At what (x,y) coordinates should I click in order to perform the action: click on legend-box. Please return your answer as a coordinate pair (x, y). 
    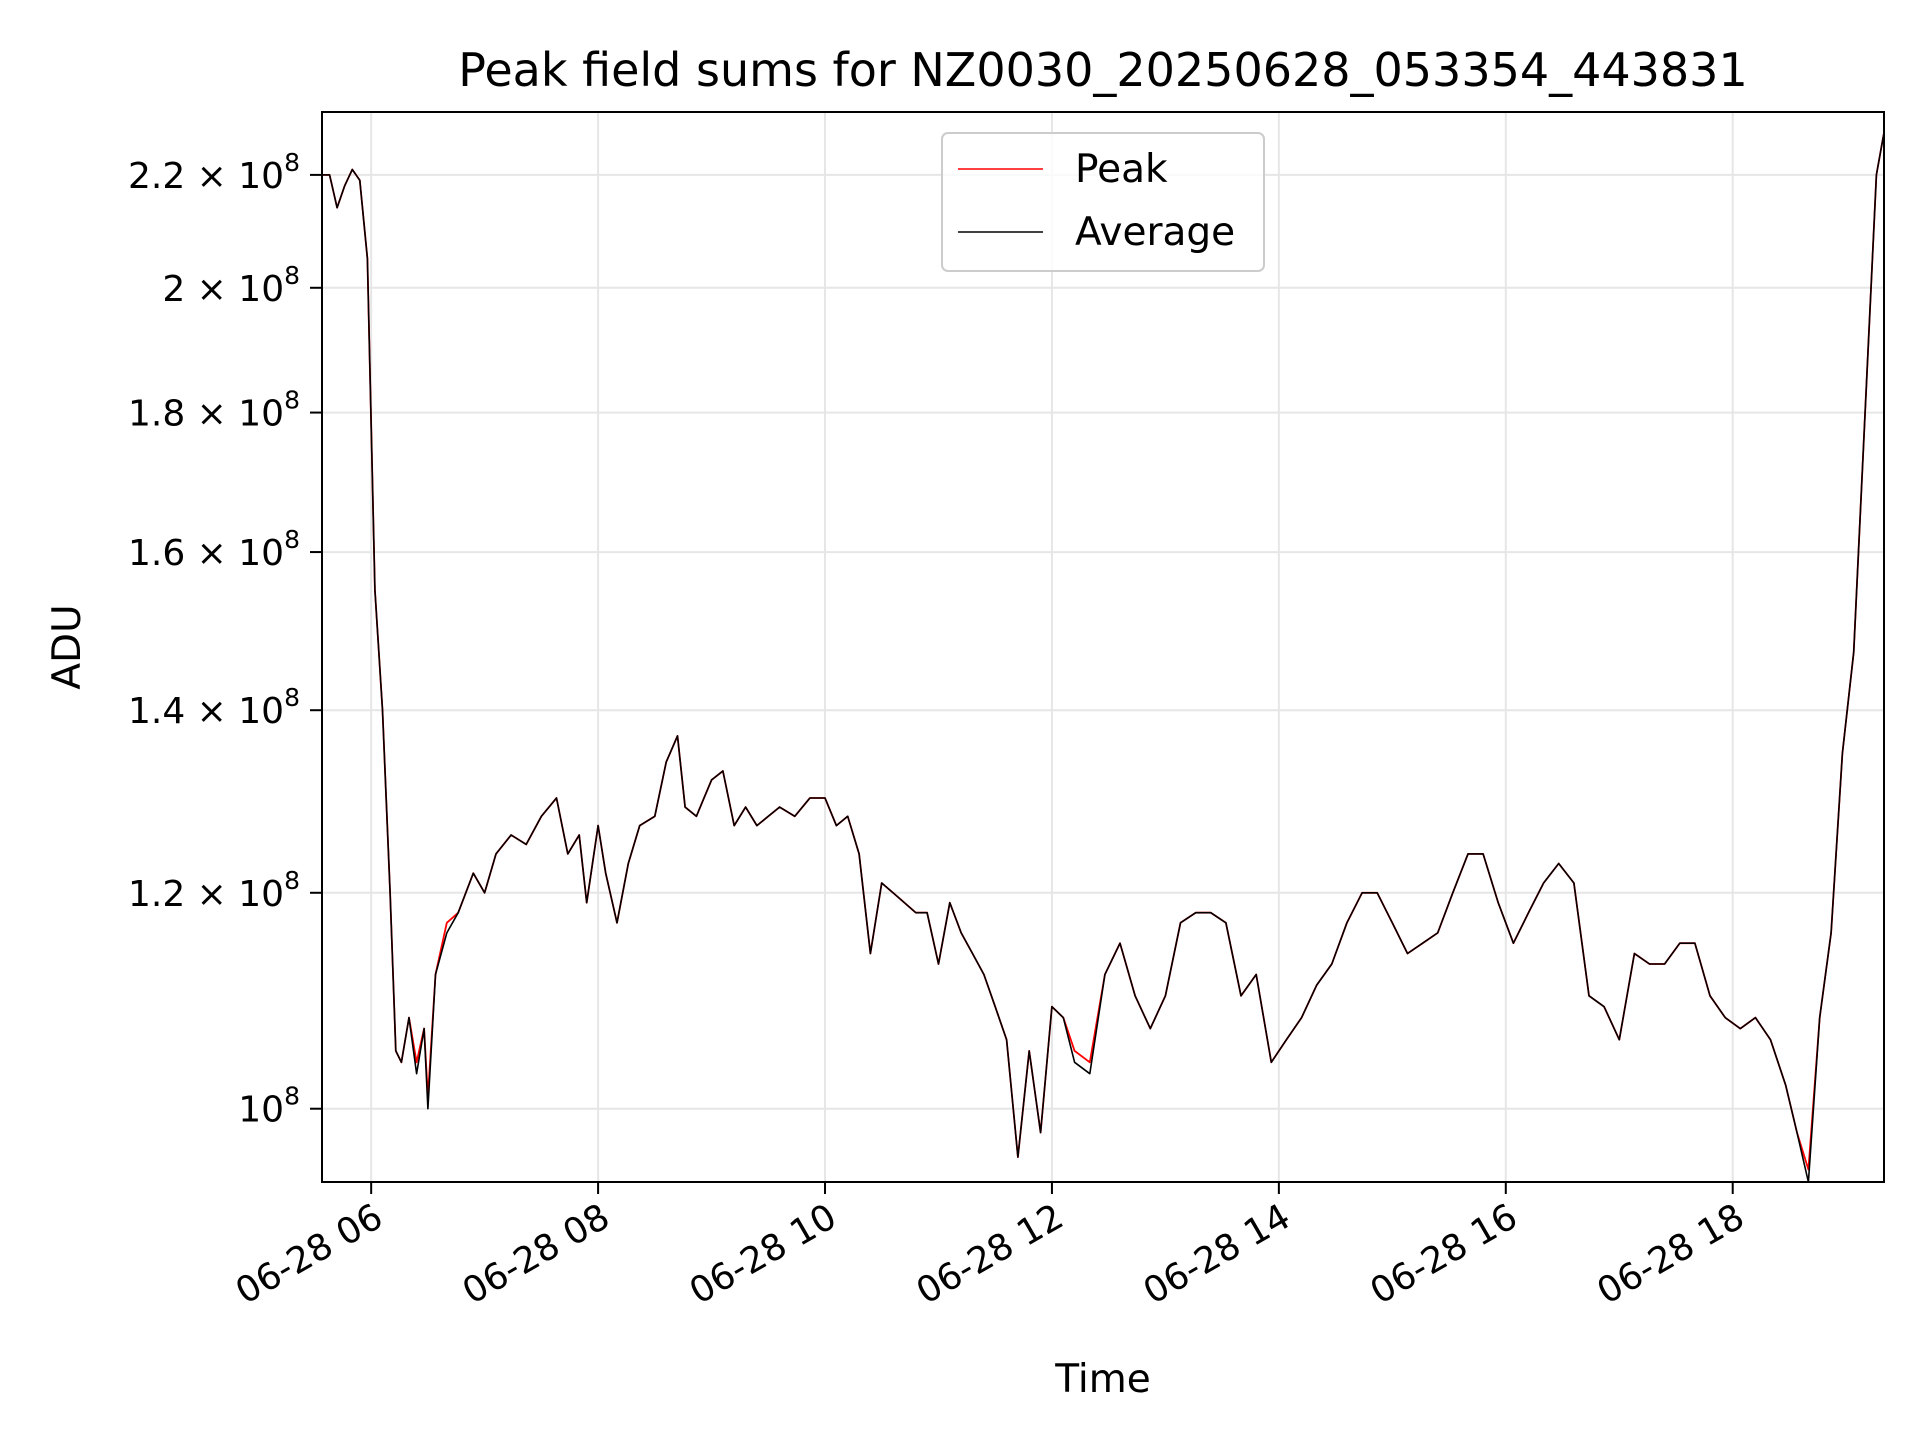
    Looking at the image, I should click on (1103, 202).